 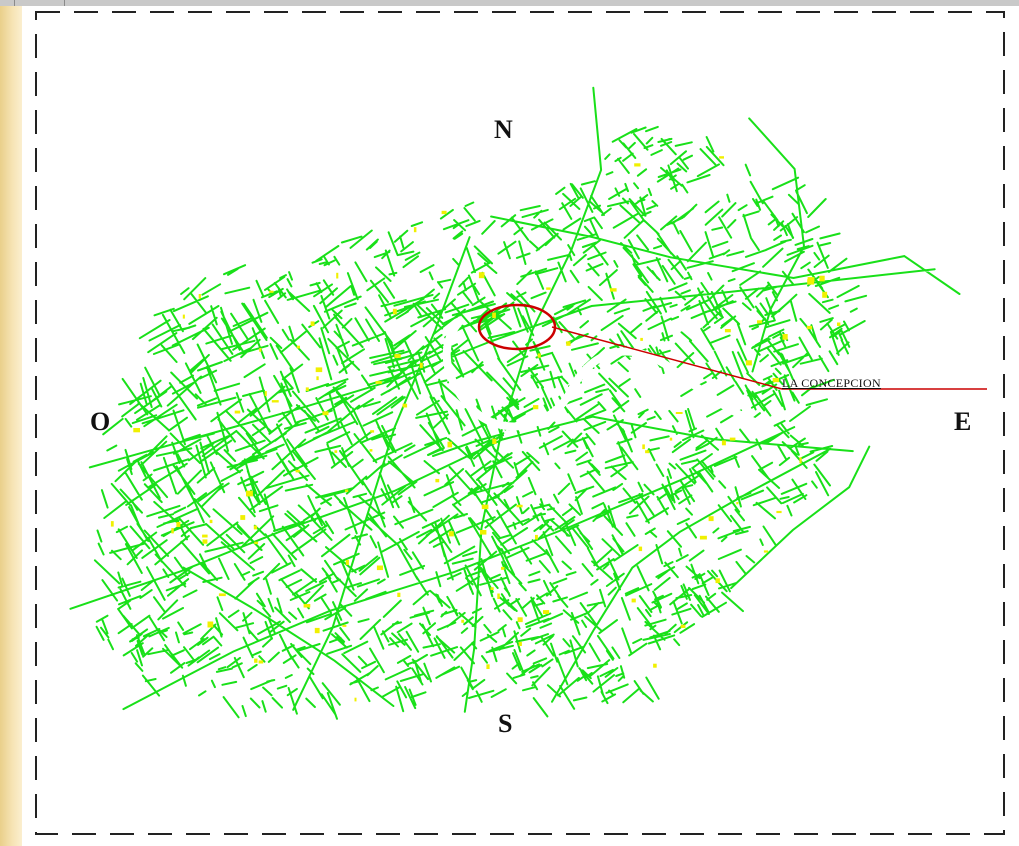 What do you see at coordinates (503, 129) in the screenshot?
I see `compass-north: N` at bounding box center [503, 129].